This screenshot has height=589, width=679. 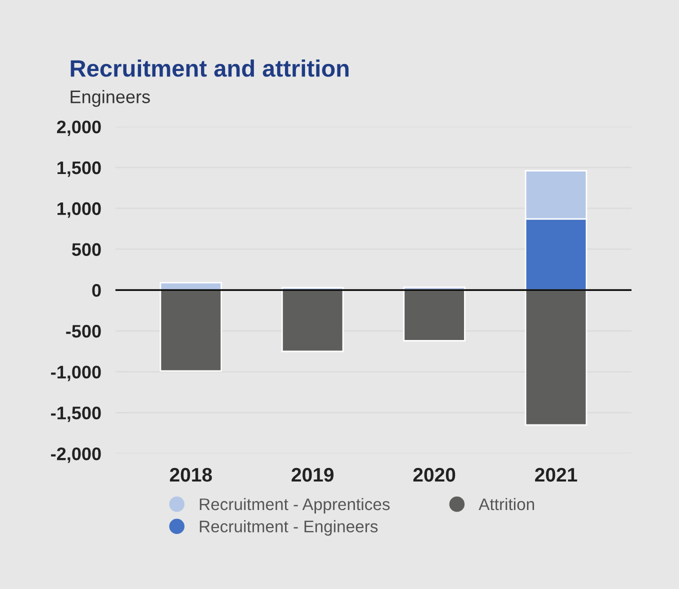 What do you see at coordinates (86, 249) in the screenshot?
I see `y-tick-label: 500` at bounding box center [86, 249].